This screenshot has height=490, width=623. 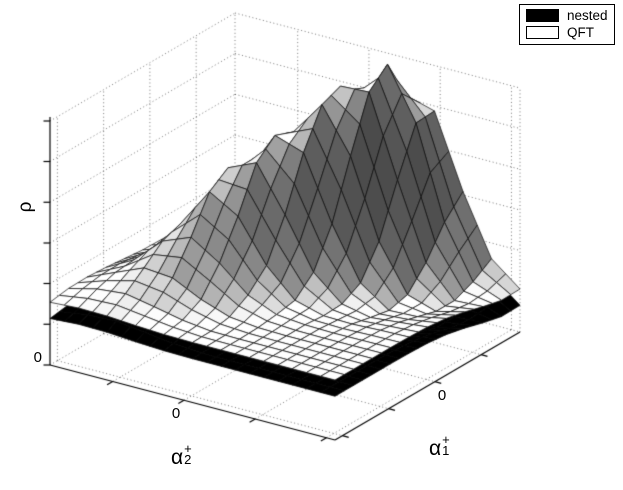 I want to click on legend-swatch-nested-icon, so click(x=542, y=15).